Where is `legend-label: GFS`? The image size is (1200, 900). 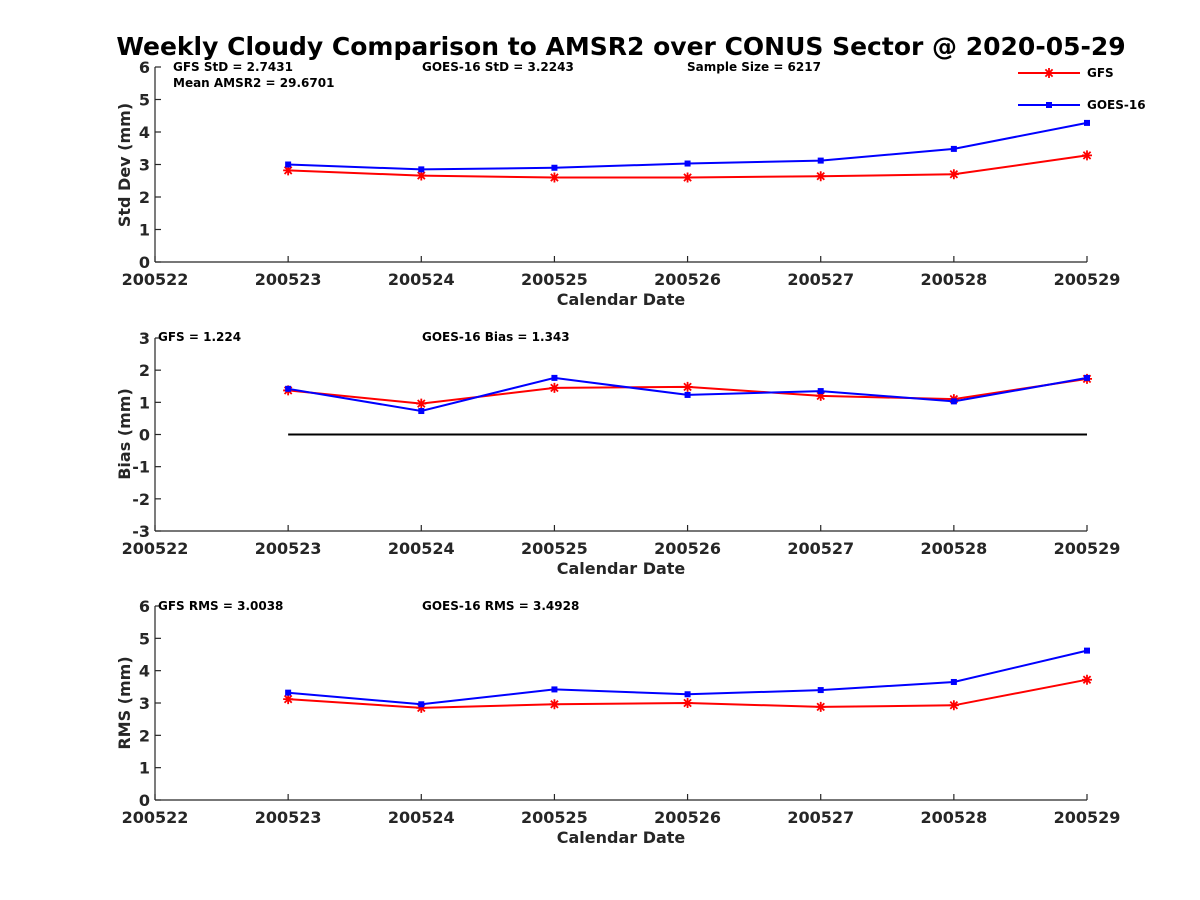 legend-label: GFS is located at coordinates (1100, 73).